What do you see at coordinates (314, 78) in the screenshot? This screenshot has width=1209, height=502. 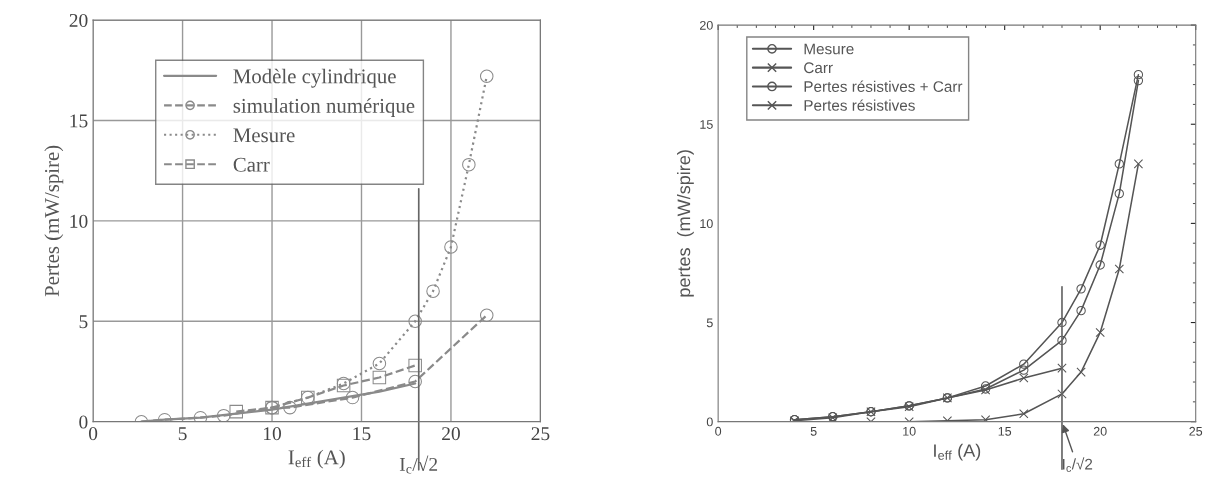 I see `legend-label: Modèle cylindrique` at bounding box center [314, 78].